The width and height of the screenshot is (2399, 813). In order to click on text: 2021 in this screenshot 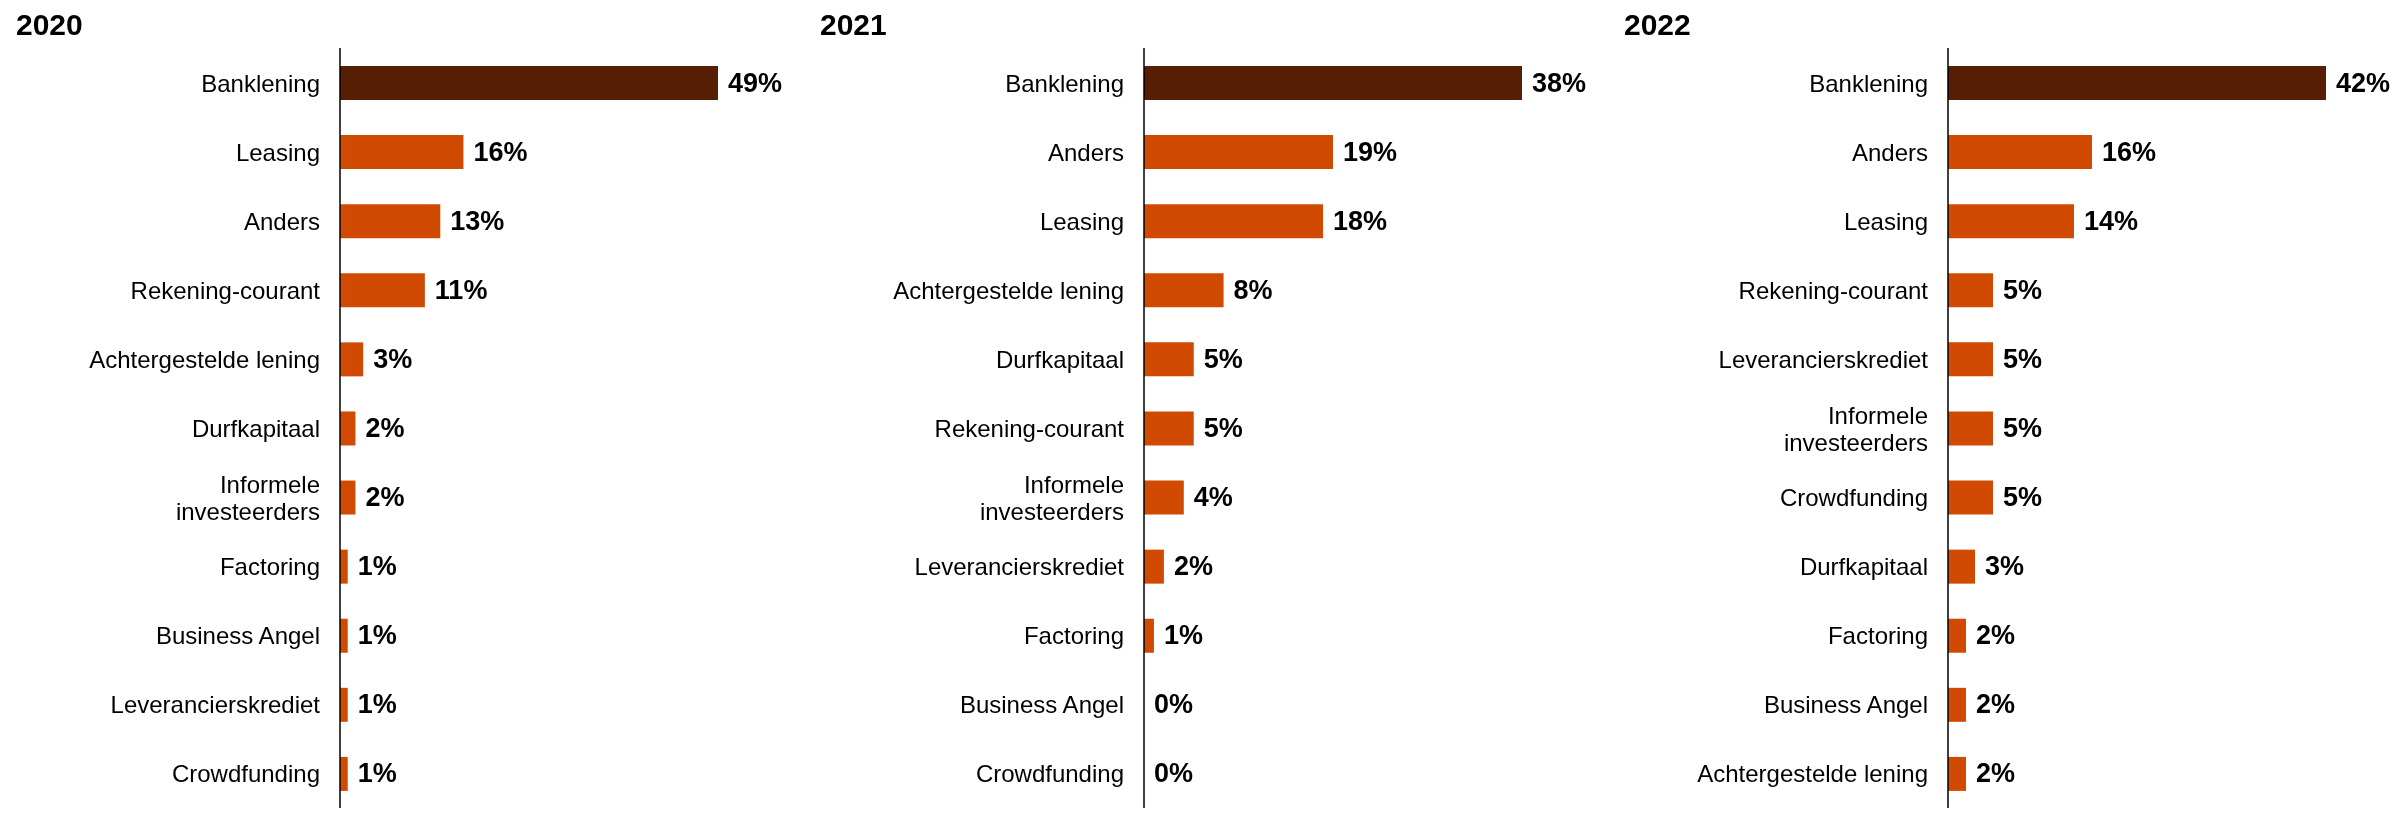, I will do `click(853, 25)`.